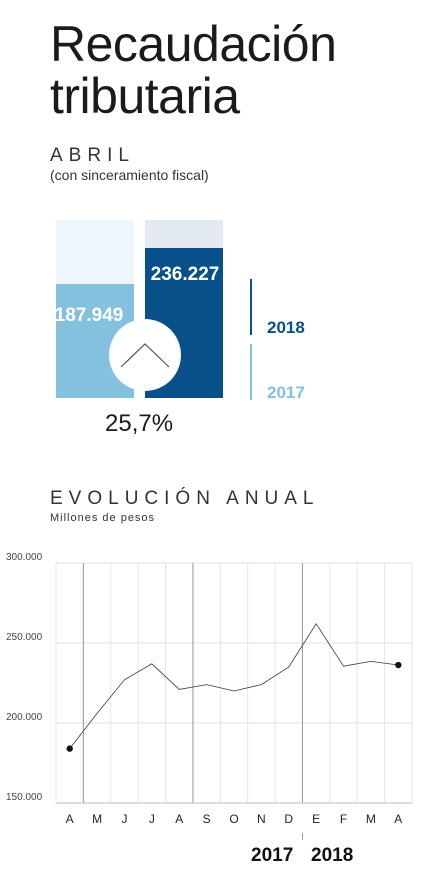 This screenshot has width=437, height=883. I want to click on y-tick-label: 150.000, so click(24, 797).